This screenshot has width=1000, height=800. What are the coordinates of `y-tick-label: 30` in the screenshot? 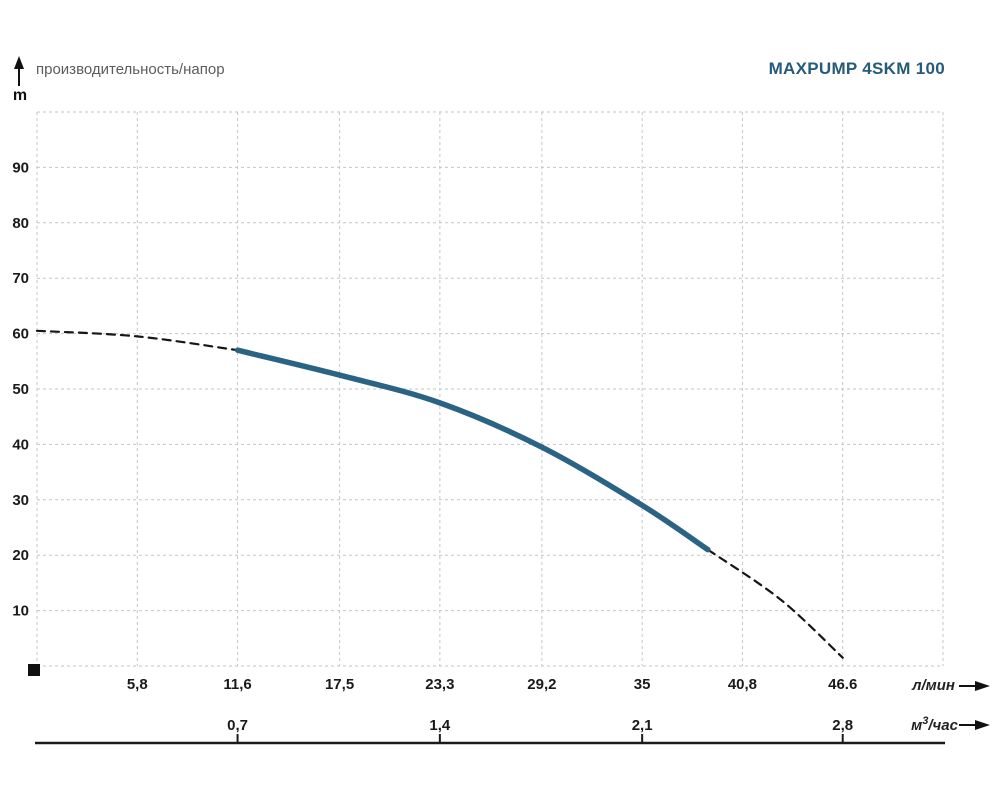 It's located at (20, 500).